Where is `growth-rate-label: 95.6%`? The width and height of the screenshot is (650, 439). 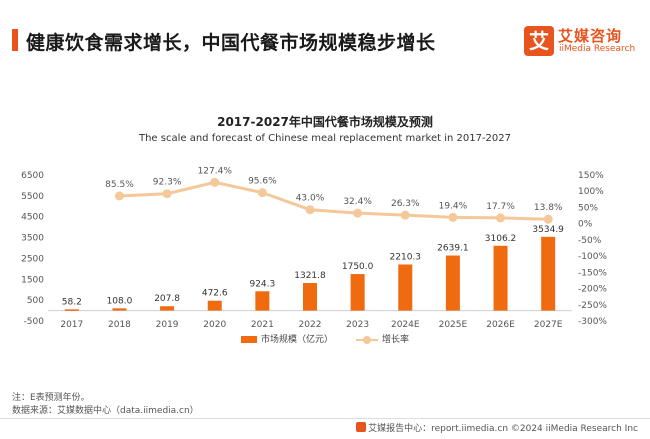
growth-rate-label: 95.6% is located at coordinates (262, 182).